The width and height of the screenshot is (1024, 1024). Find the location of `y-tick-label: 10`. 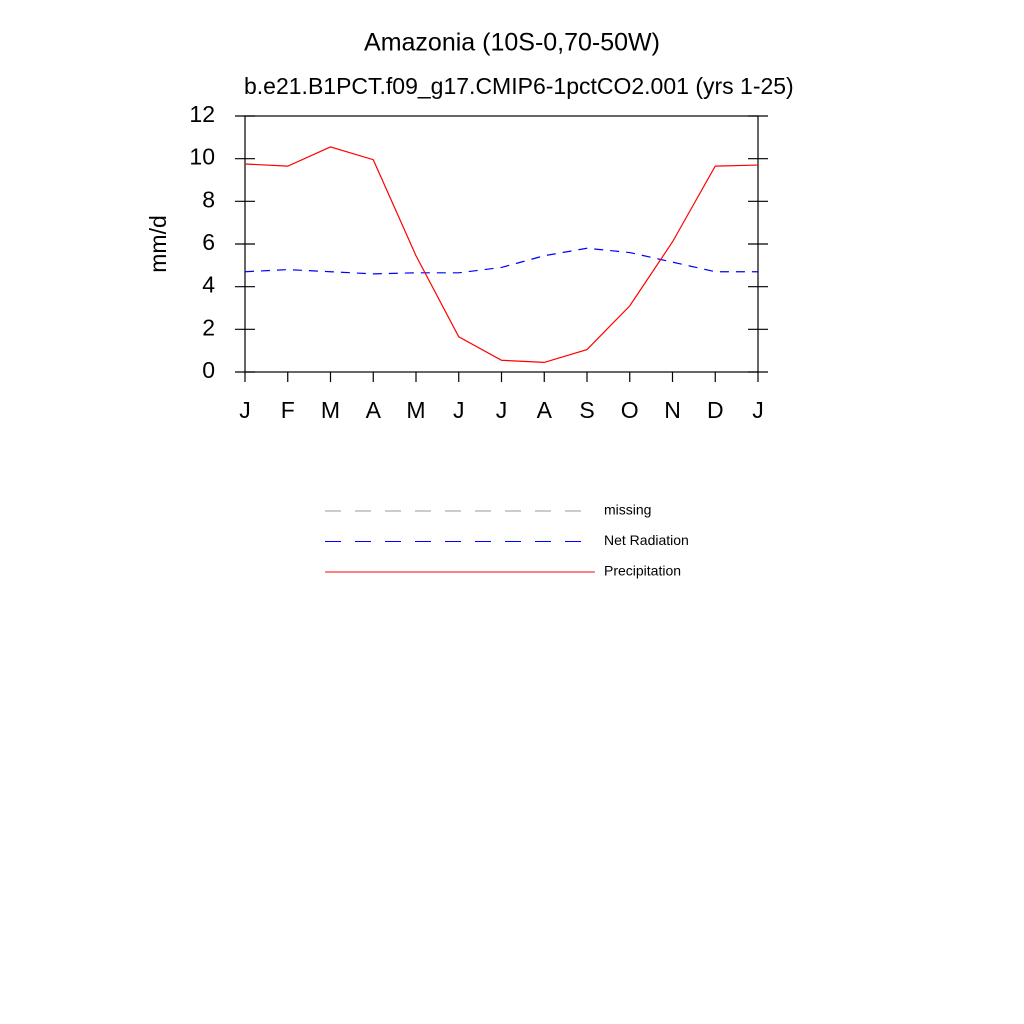

y-tick-label: 10 is located at coordinates (202, 157).